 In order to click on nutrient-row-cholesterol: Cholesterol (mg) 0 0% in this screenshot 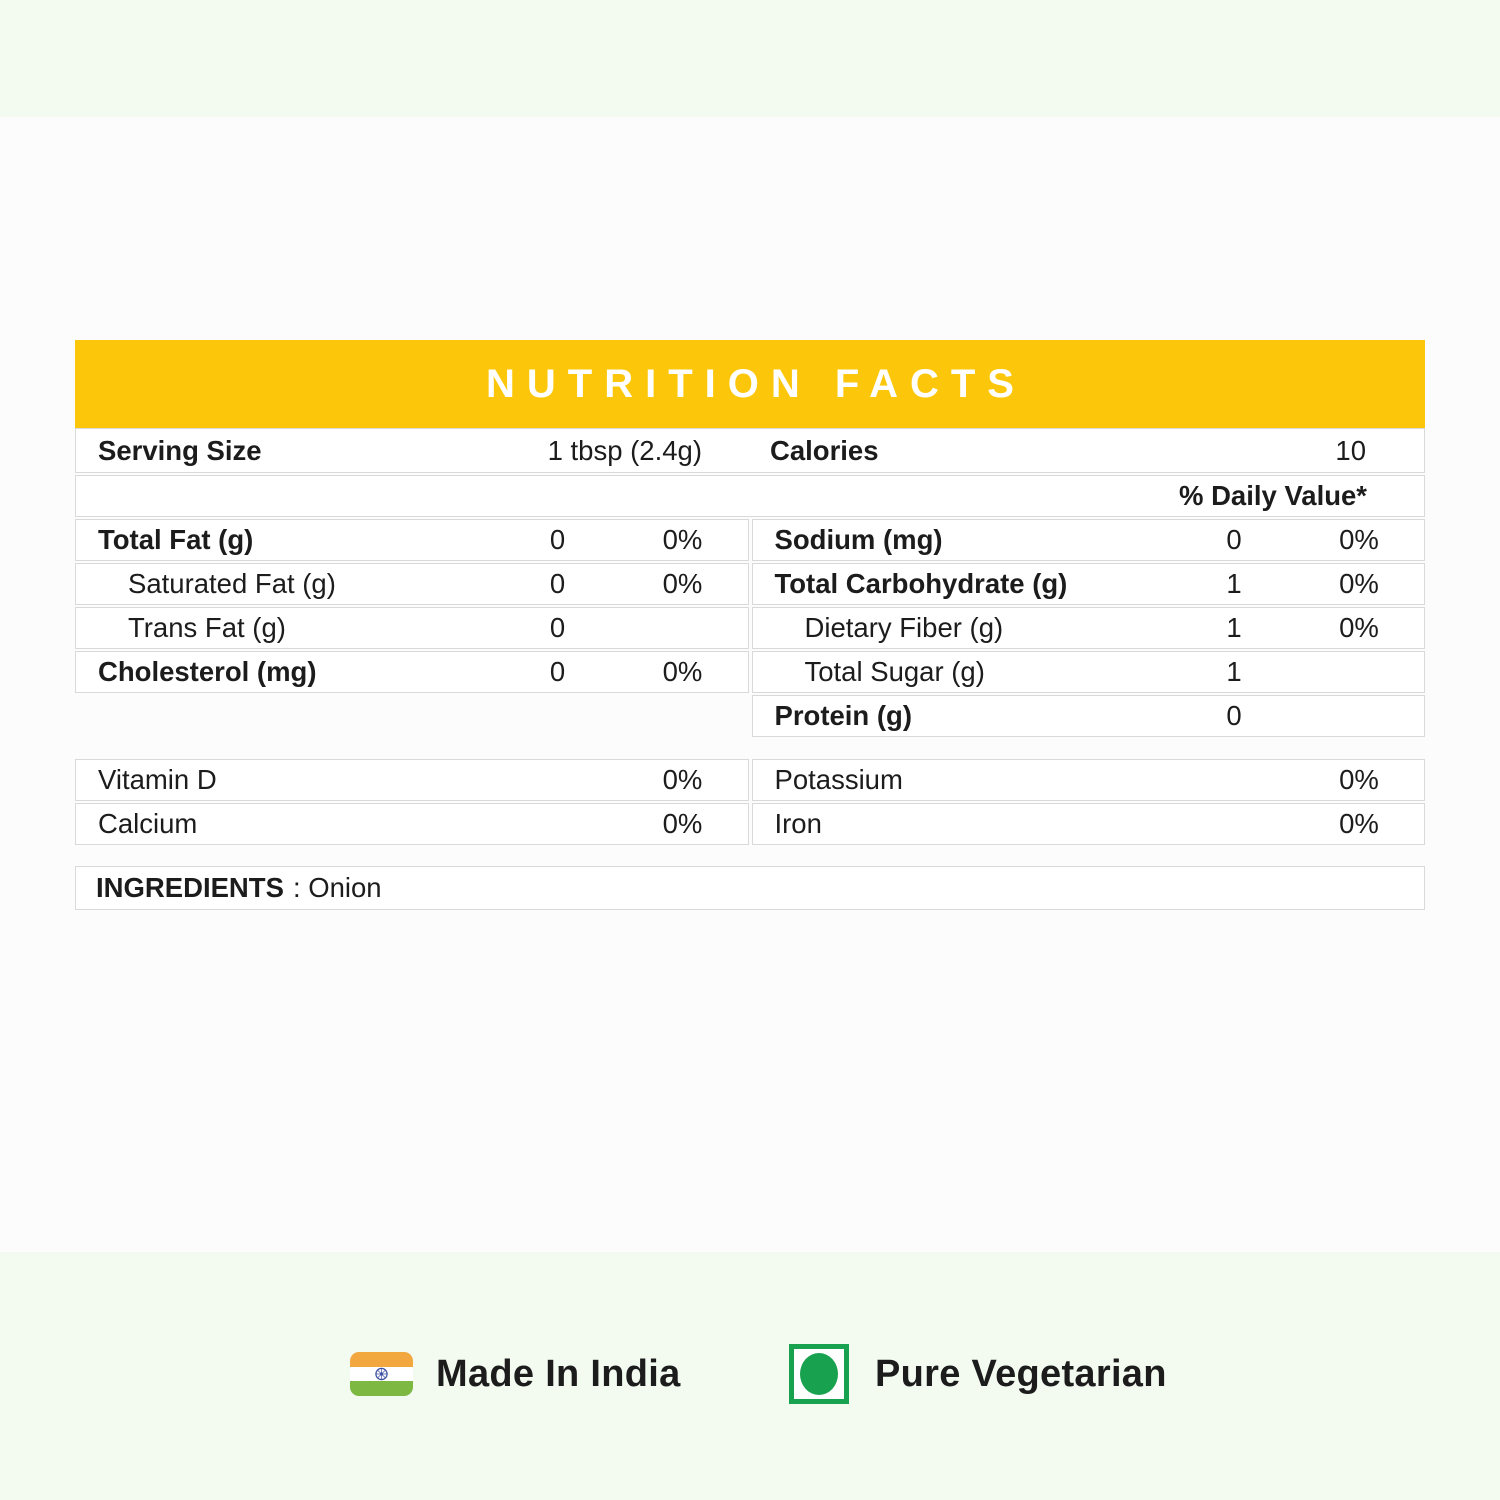, I will do `click(412, 672)`.